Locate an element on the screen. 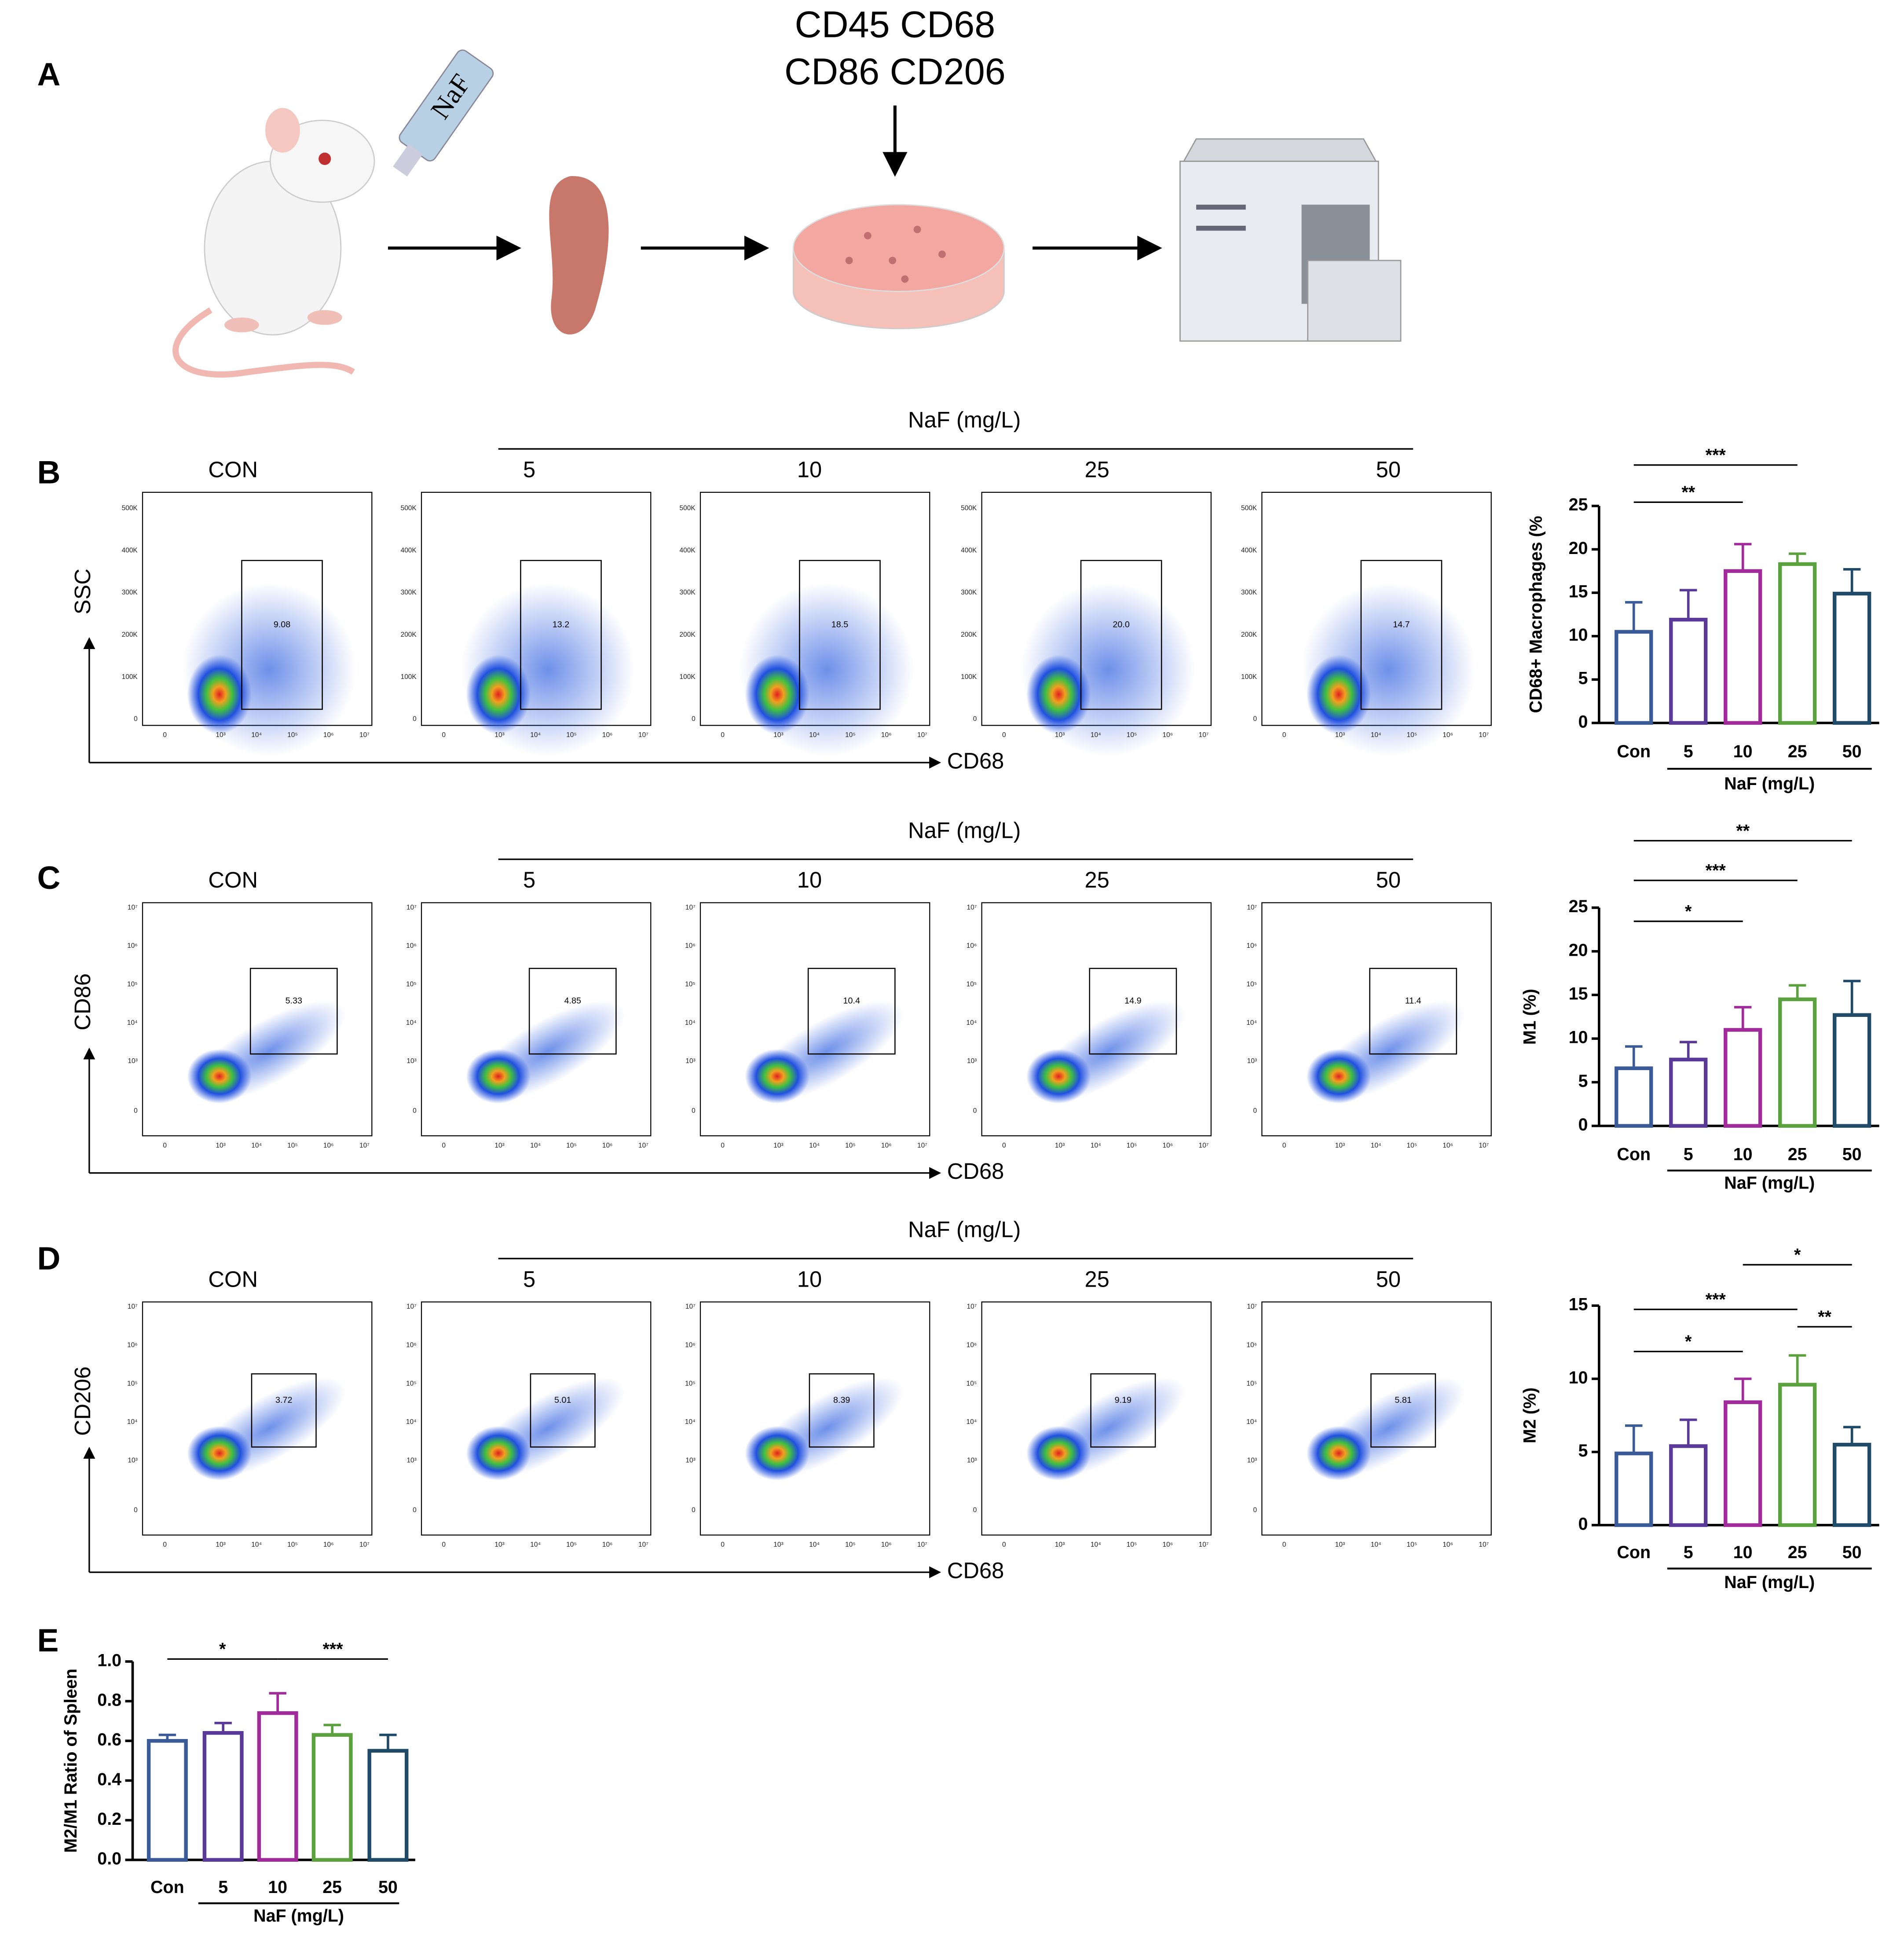 The width and height of the screenshot is (1904, 1948). panel-label: A is located at coordinates (49, 74).